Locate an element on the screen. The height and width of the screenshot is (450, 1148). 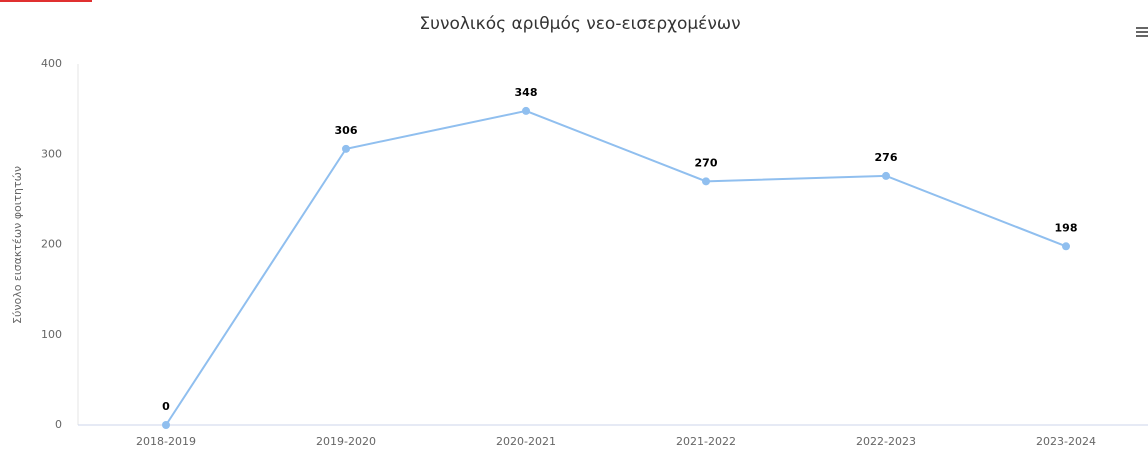
x-tick-label: 2022-2023 is located at coordinates (886, 441).